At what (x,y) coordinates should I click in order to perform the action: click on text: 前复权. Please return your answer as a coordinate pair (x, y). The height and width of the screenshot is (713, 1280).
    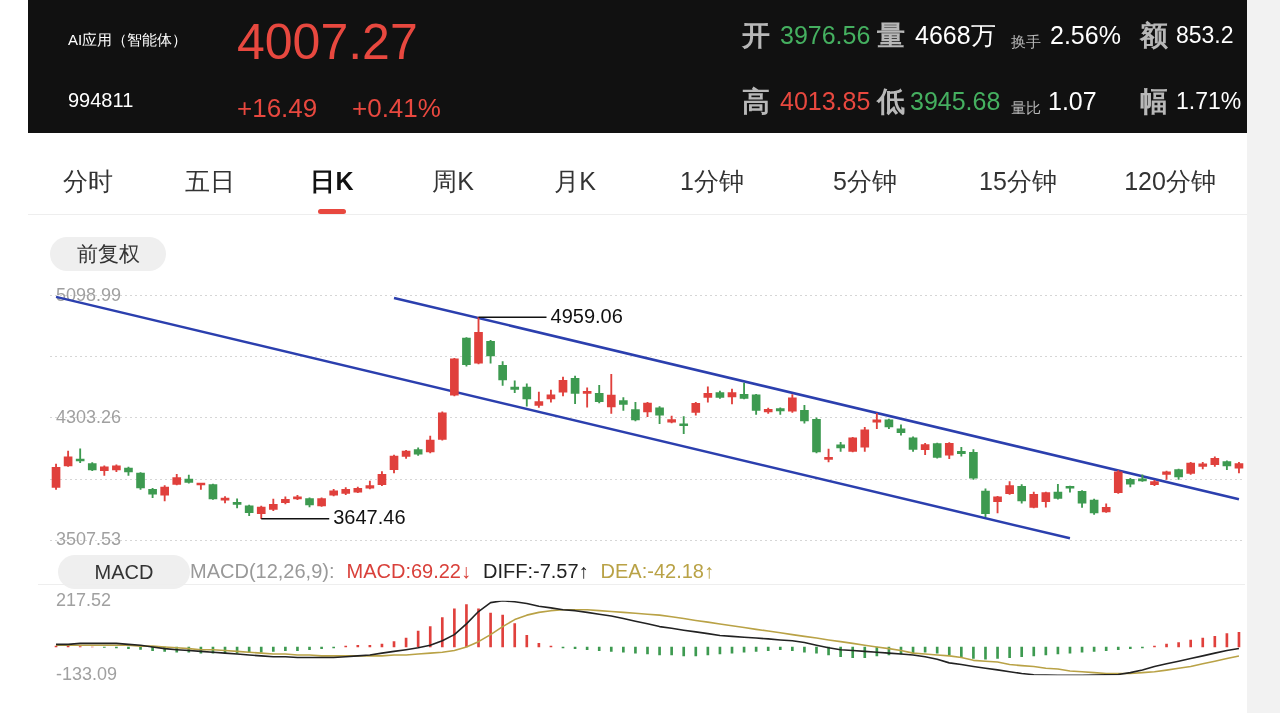
    Looking at the image, I should click on (108, 254).